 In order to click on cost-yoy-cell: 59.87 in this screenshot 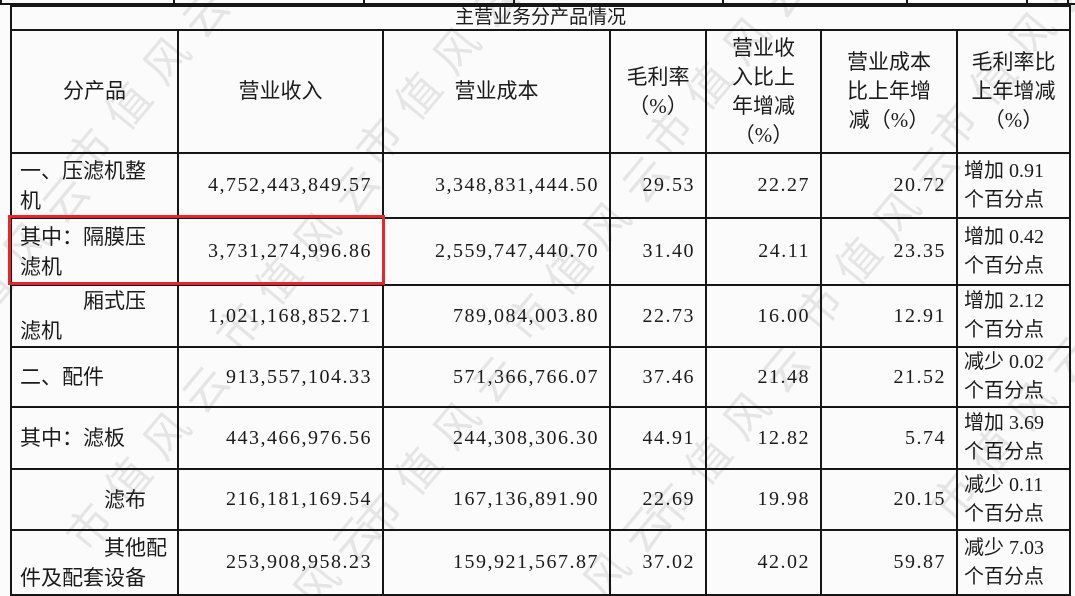, I will do `click(889, 562)`.